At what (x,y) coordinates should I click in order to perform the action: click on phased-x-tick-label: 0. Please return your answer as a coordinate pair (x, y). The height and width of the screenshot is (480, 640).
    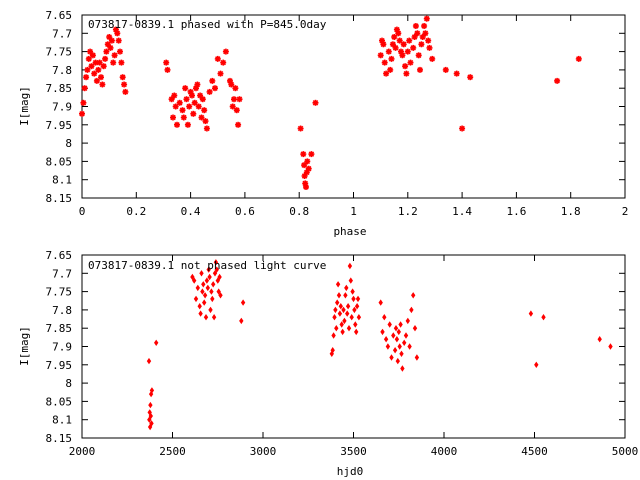
    Looking at the image, I should click on (82, 211).